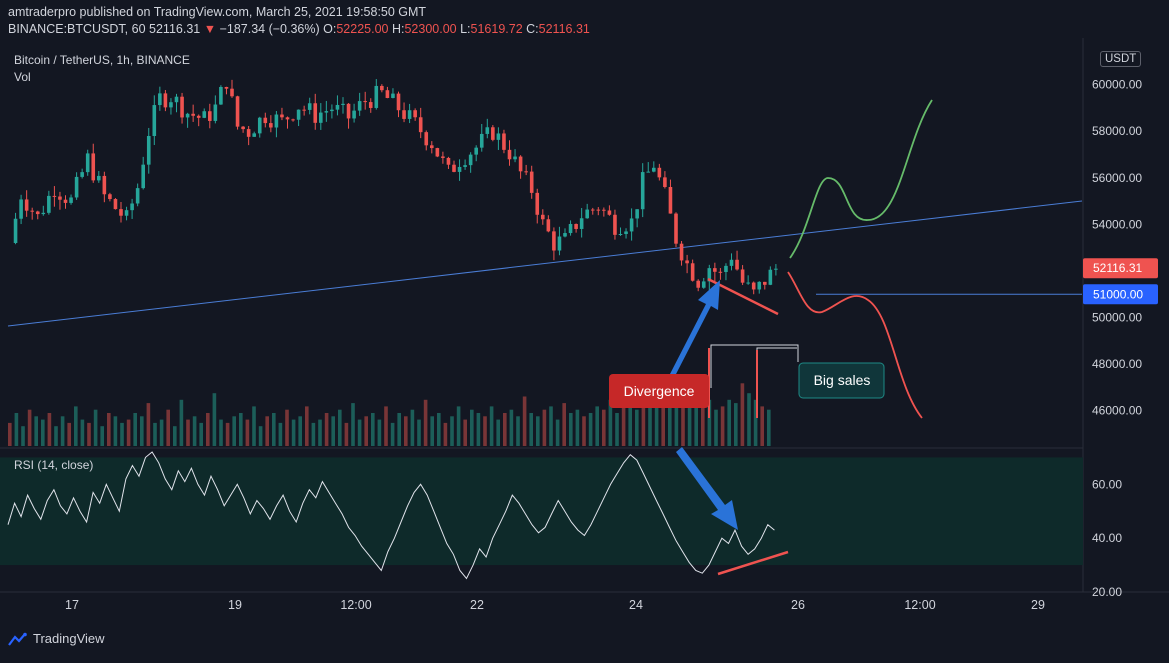 This screenshot has height=663, width=1169. I want to click on currency-badge: USDT, so click(1121, 59).